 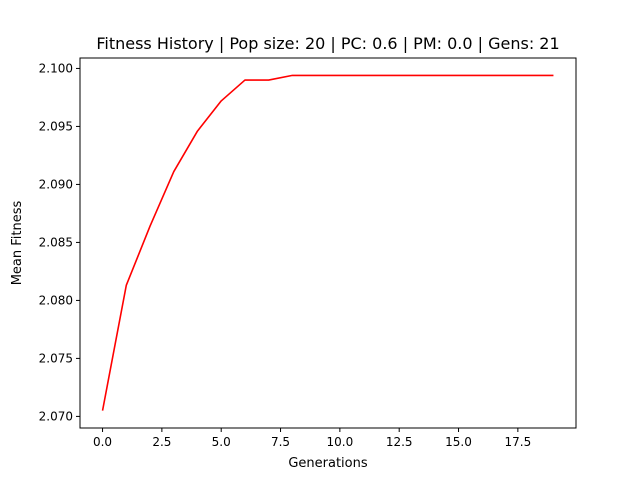 I want to click on x-tick-label: 17.5, so click(x=517, y=442).